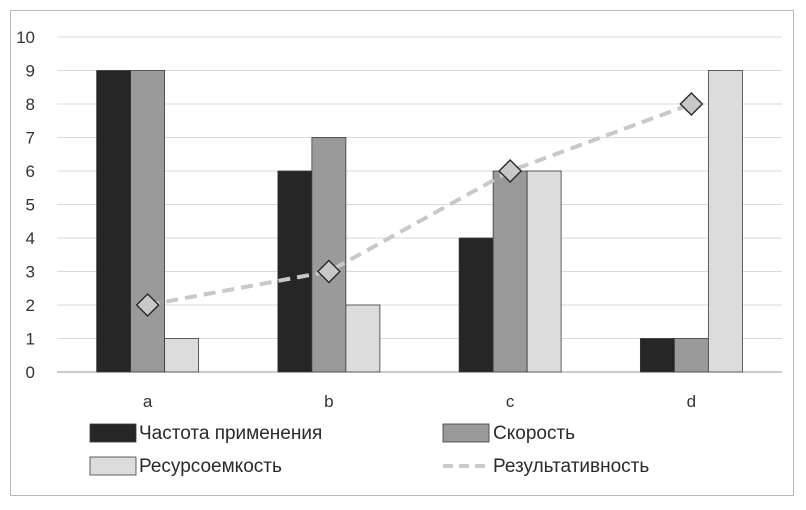 The height and width of the screenshot is (510, 806). I want to click on x-axis-tick-labels: a b c d, so click(419, 401).